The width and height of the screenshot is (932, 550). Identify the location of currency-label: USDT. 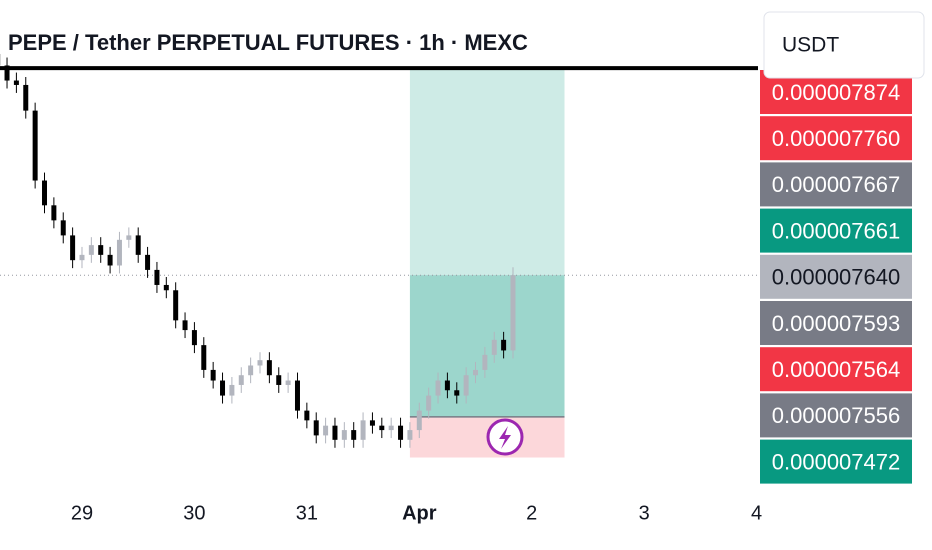
(810, 45).